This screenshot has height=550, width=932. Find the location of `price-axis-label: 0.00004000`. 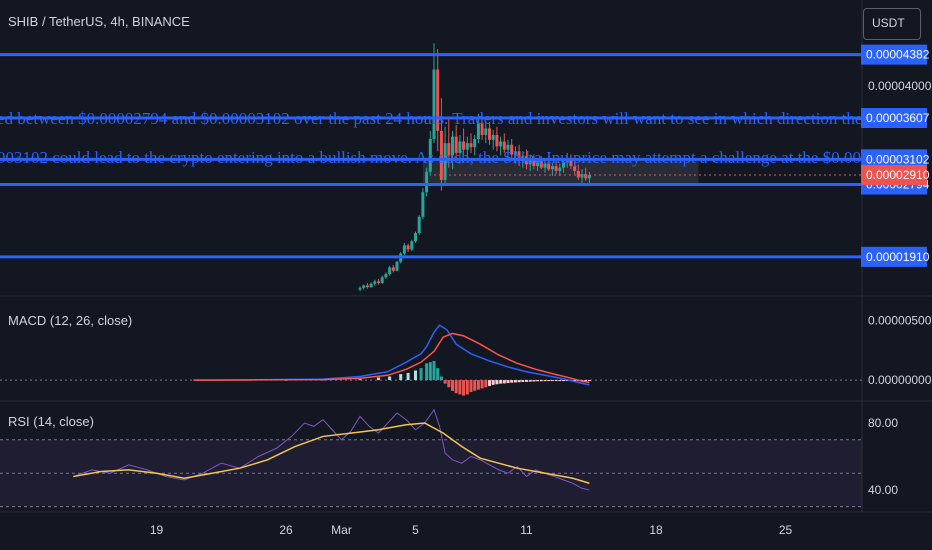

price-axis-label: 0.00004000 is located at coordinates (900, 86).